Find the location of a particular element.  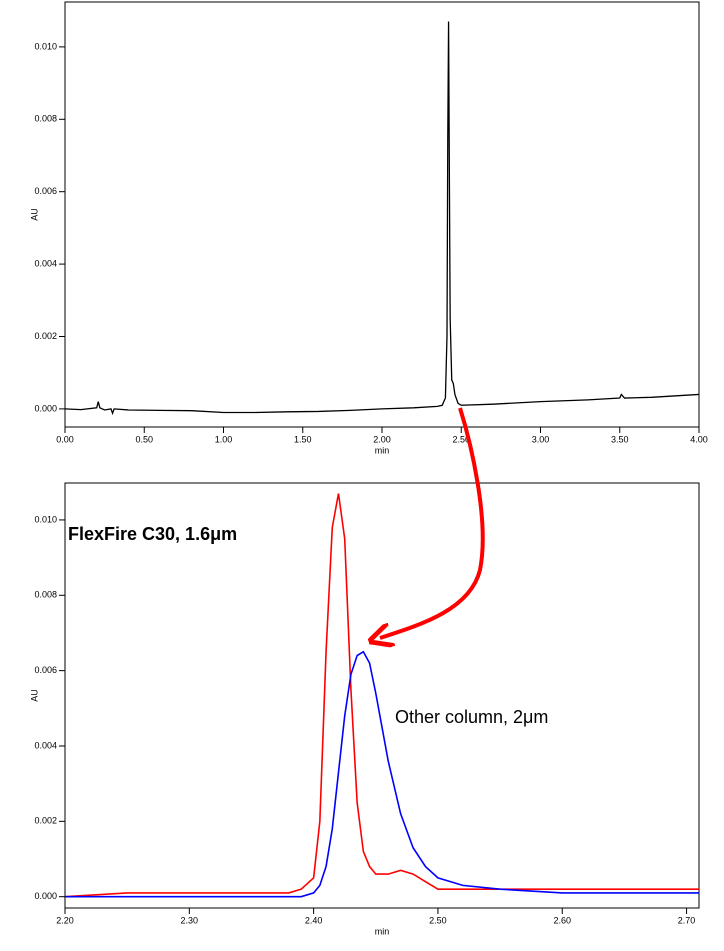

x-tick-label: 2.20 is located at coordinates (65, 920).